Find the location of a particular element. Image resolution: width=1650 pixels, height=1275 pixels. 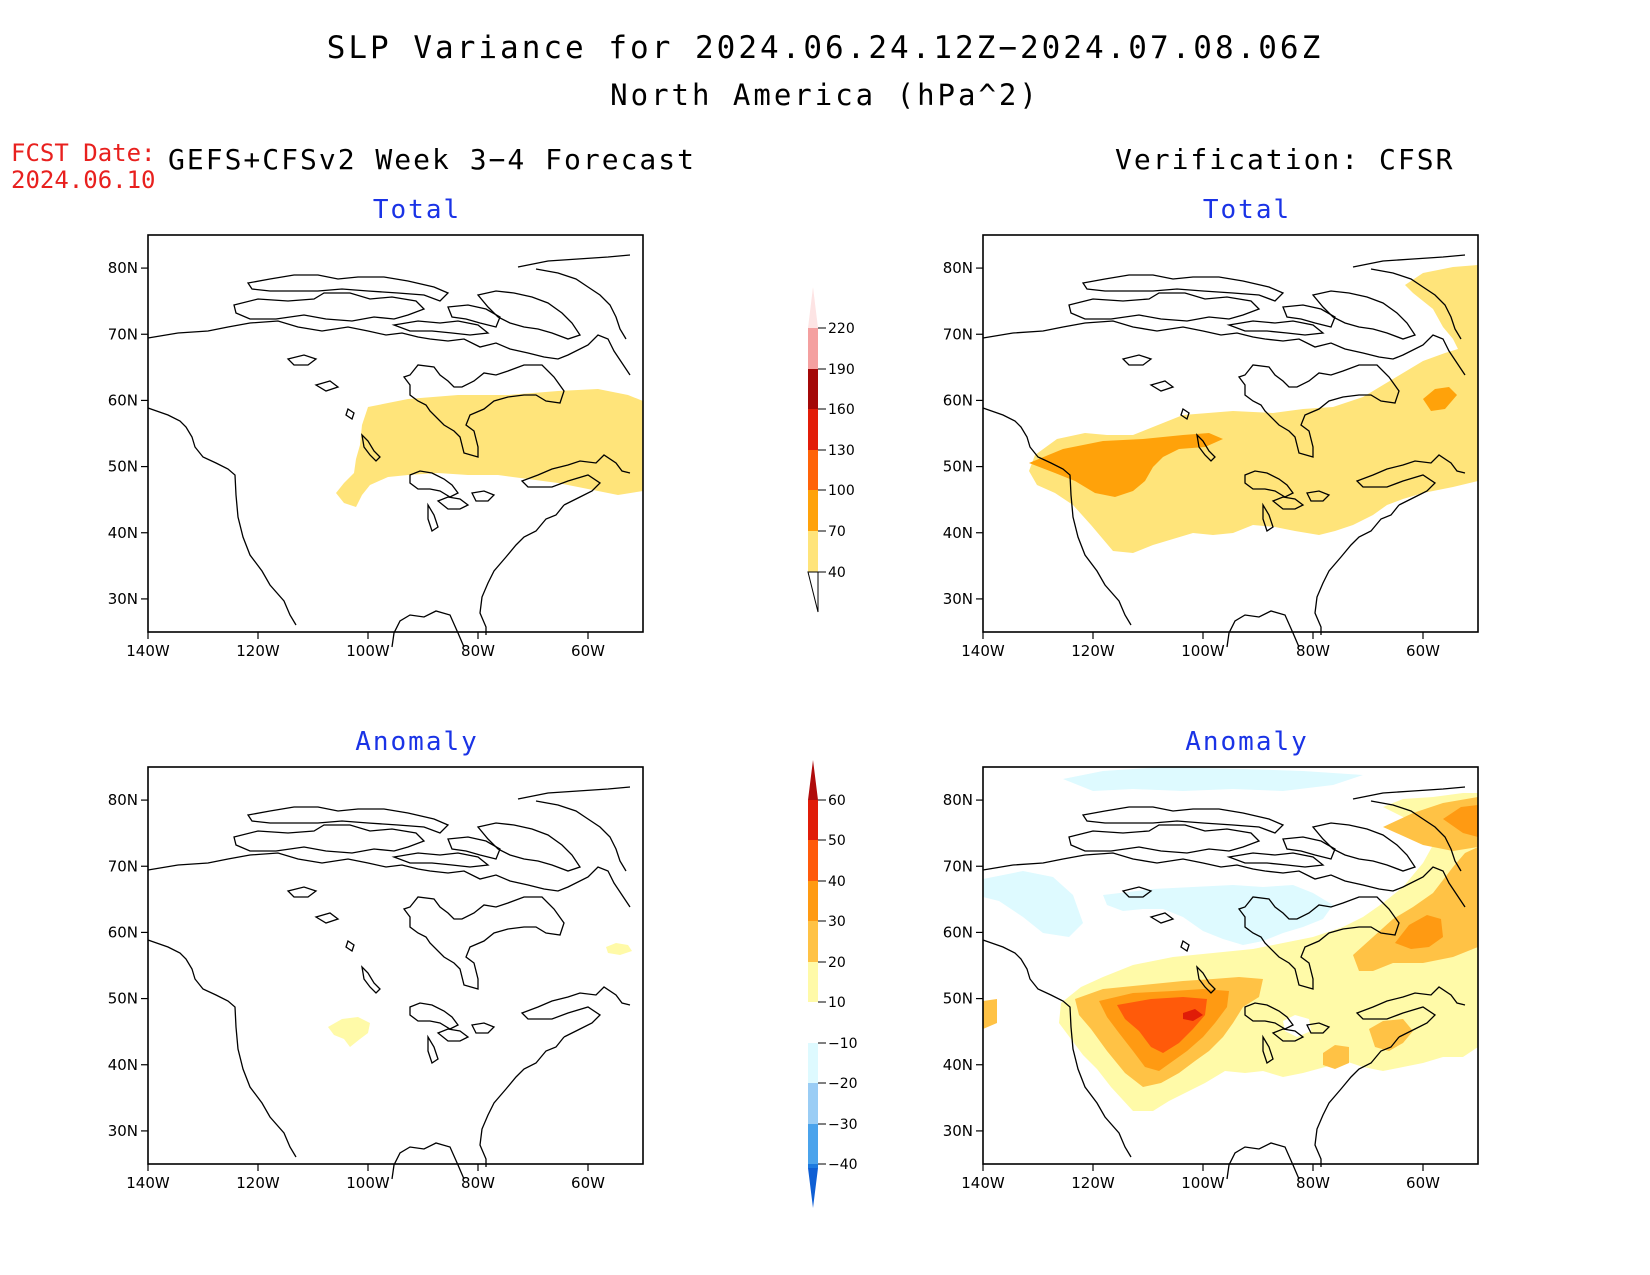

forecast-anomaly-lon-label: 140W is located at coordinates (148, 1183).